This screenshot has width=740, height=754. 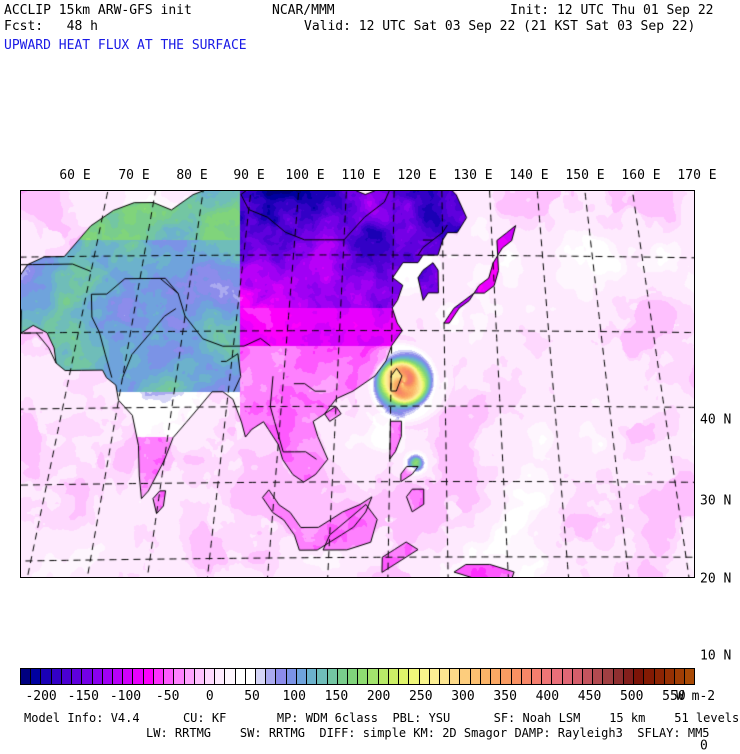 What do you see at coordinates (421, 696) in the screenshot?
I see `colorbar-tick-9: 250` at bounding box center [421, 696].